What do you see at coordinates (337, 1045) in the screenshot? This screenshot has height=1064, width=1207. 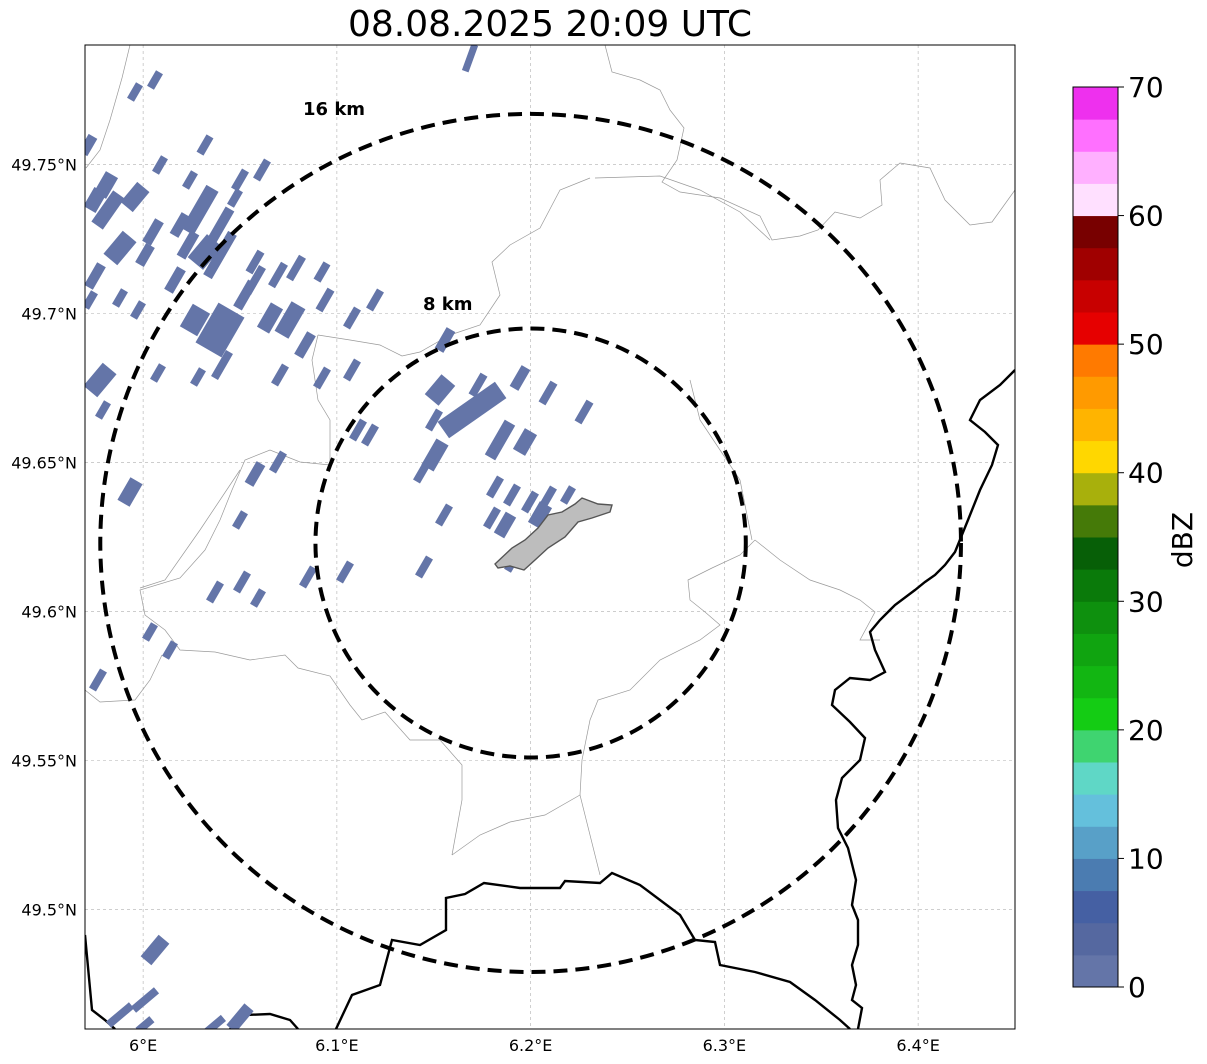 I see `lon-tick-label: 6.1°E` at bounding box center [337, 1045].